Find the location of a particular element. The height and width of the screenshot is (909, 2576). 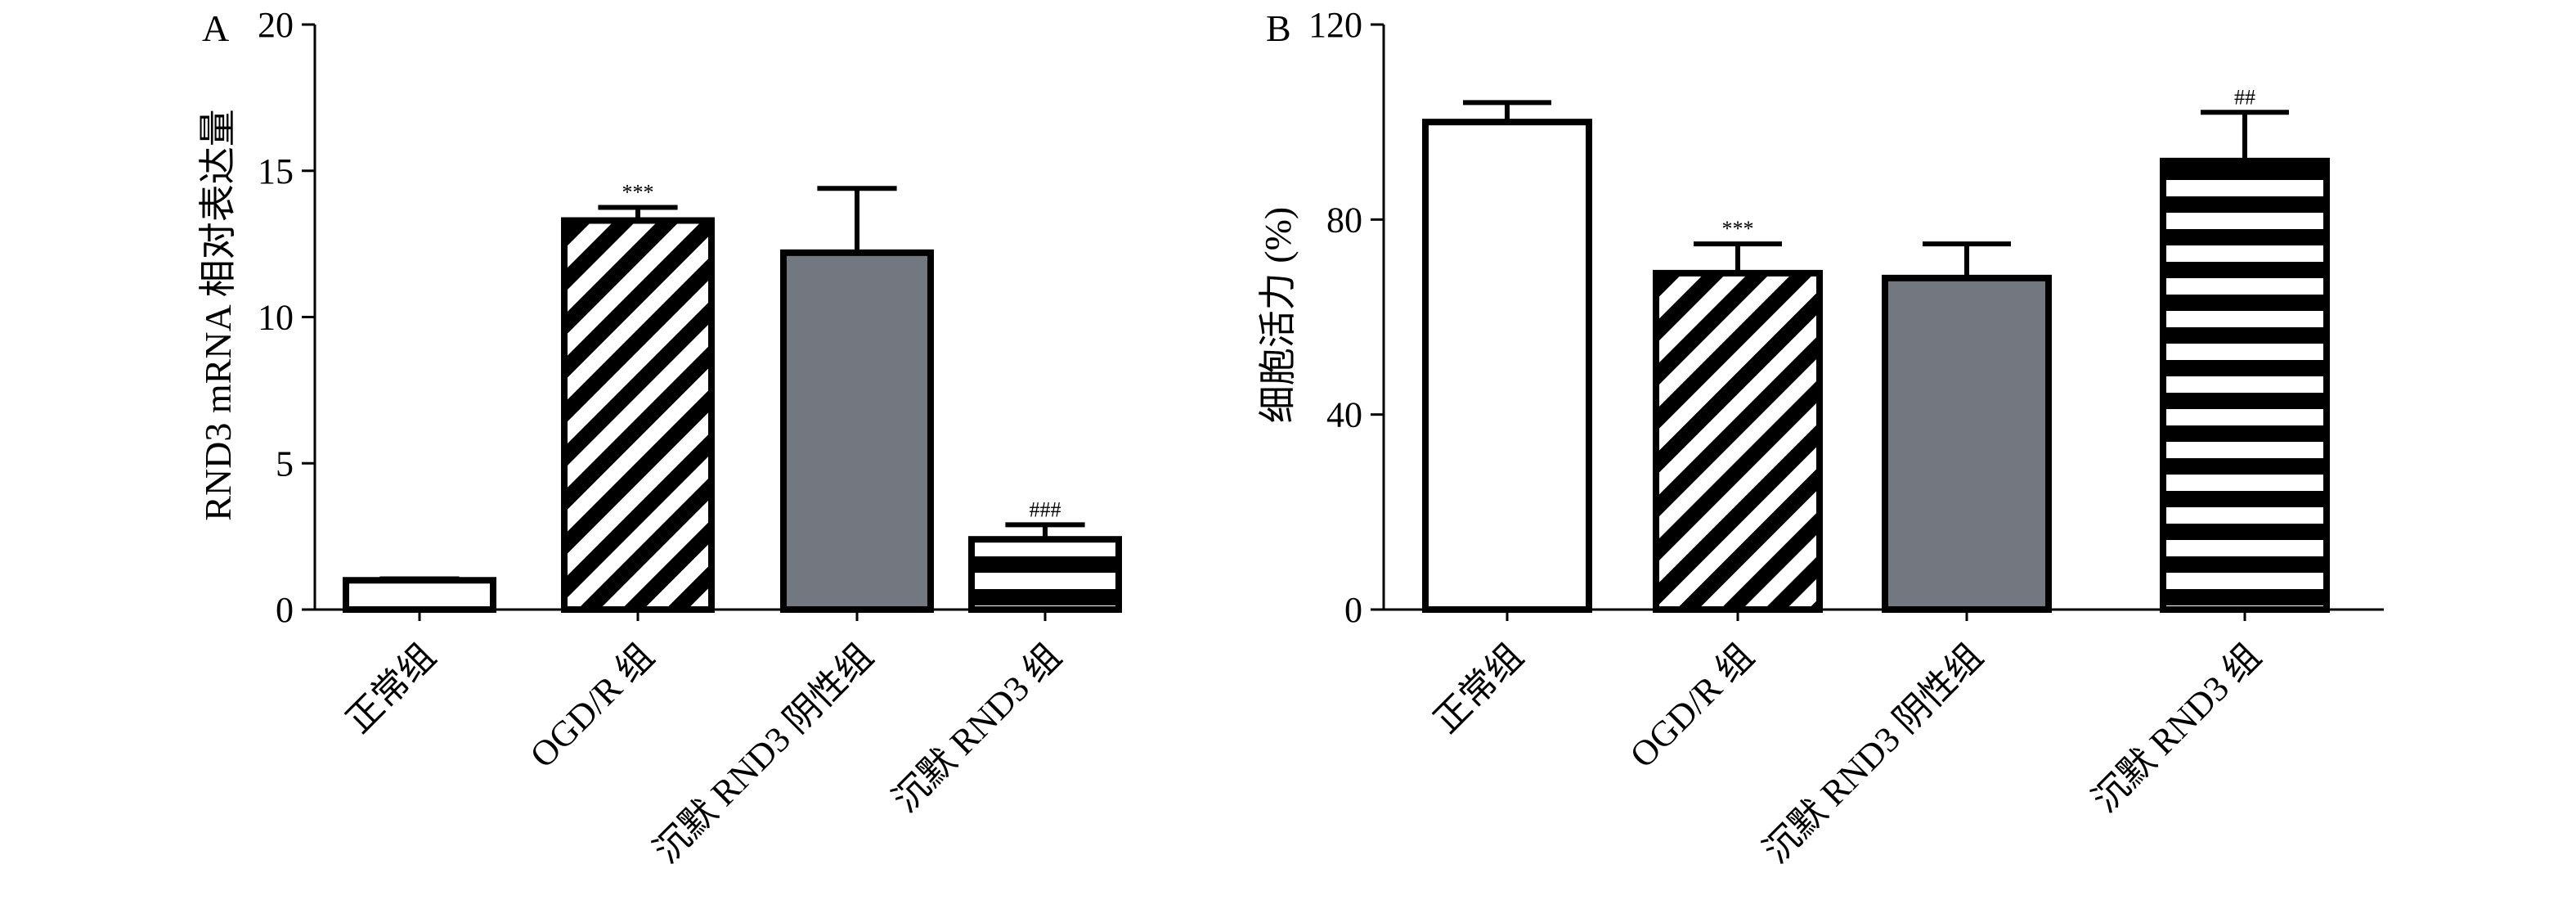

panel-a-category-labels: 正常组 OGD/R 组沉默 RND3 阴性组 沉默 RND3 组 is located at coordinates (704, 754).